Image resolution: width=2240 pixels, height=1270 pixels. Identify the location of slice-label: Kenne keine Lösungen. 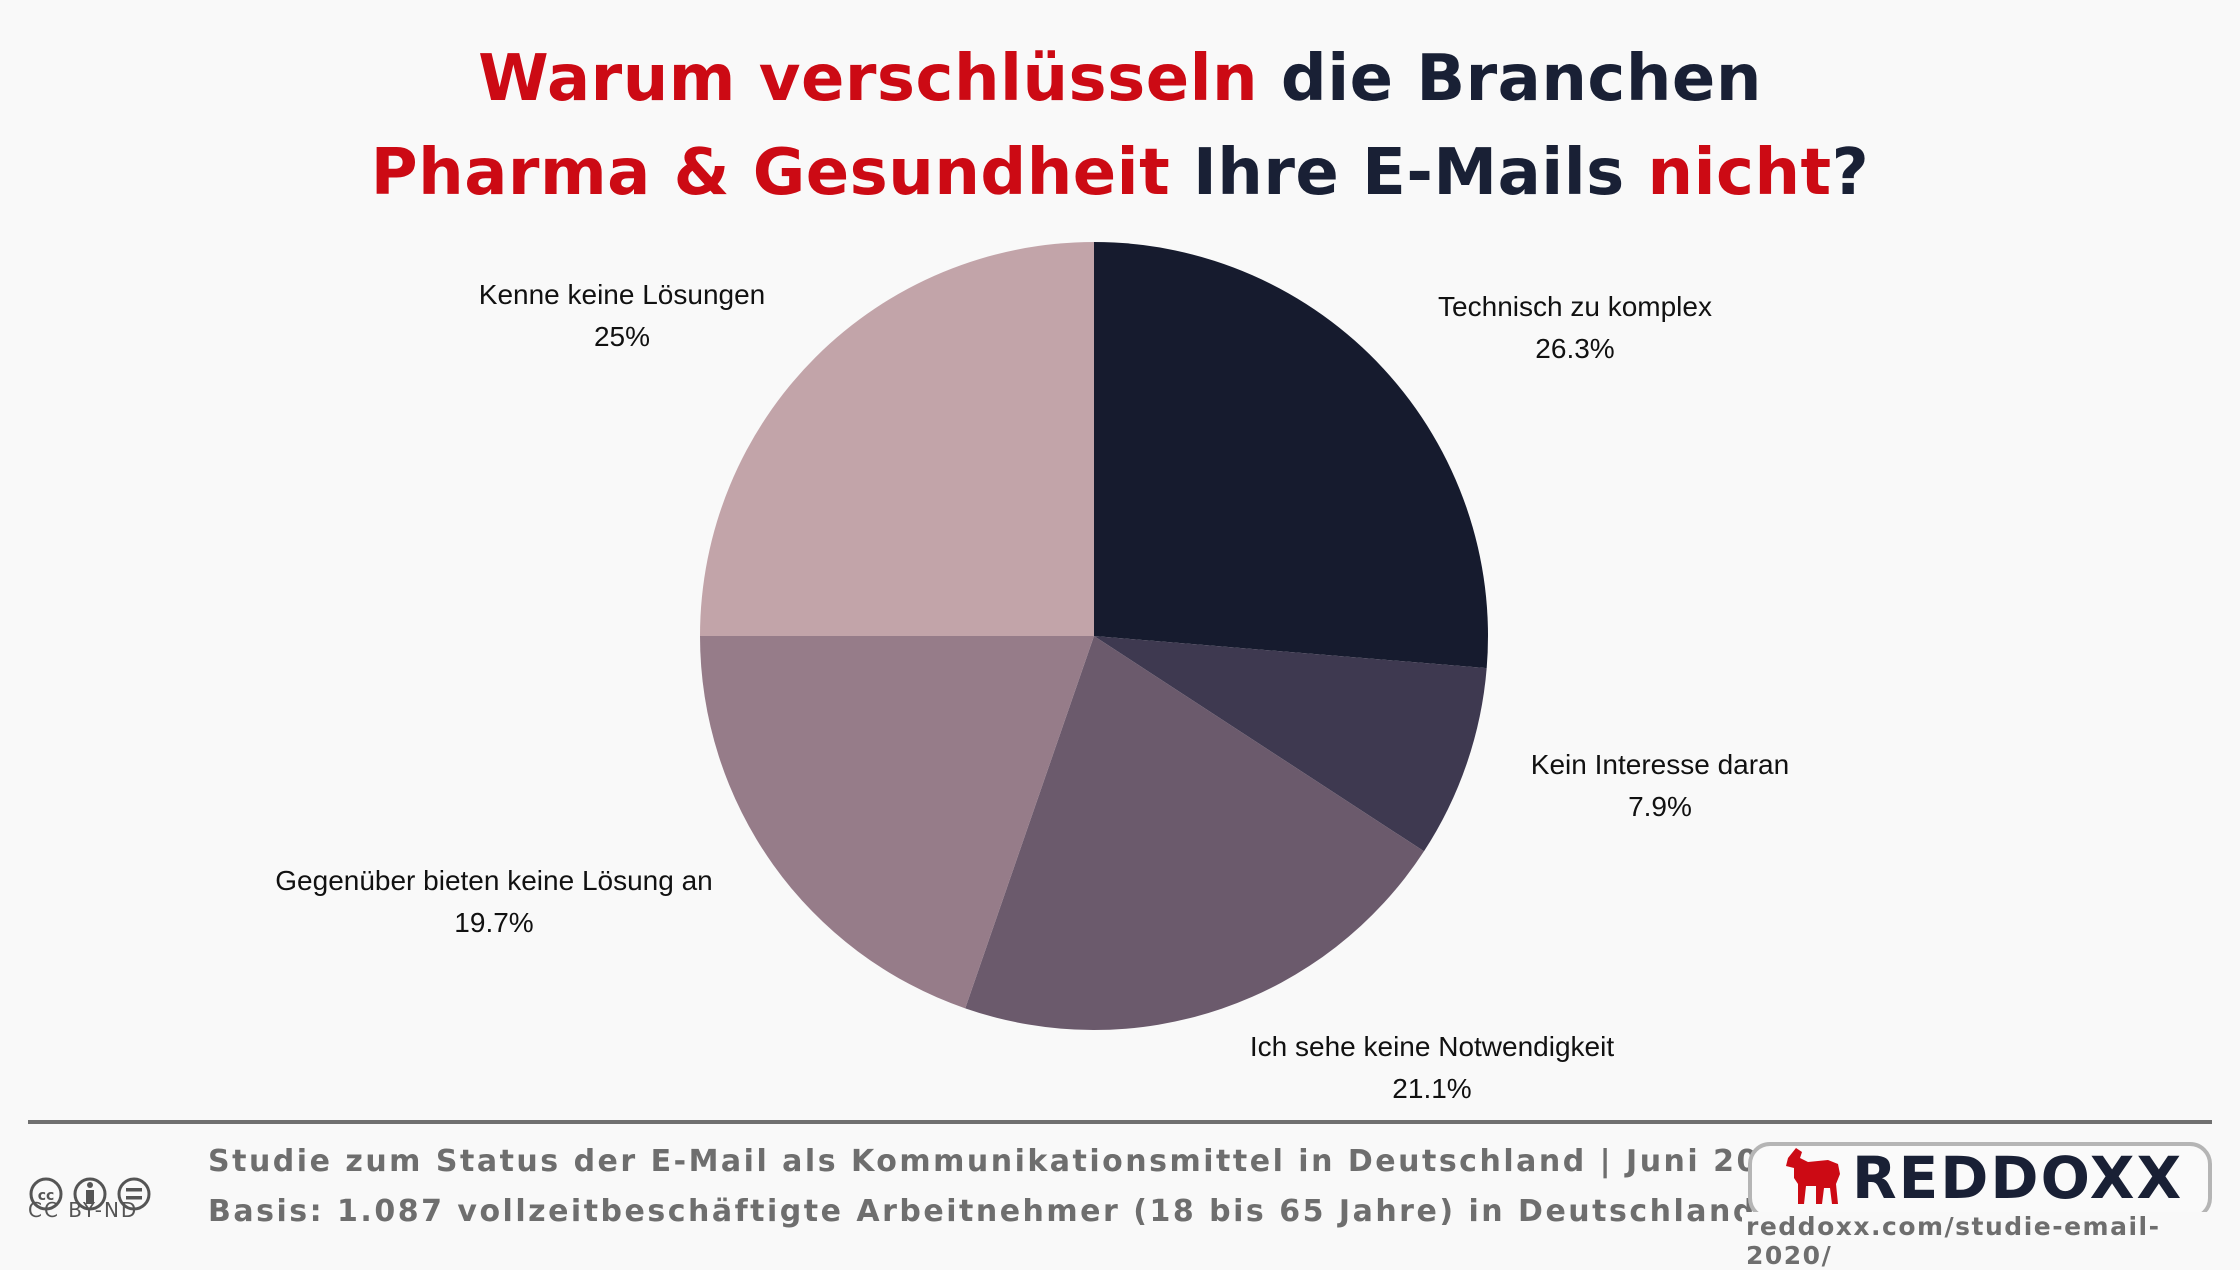
(622, 294).